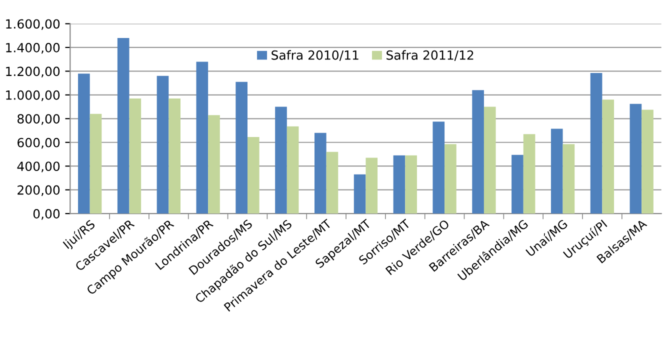 This screenshot has width=668, height=339. Describe the element at coordinates (33, 96) in the screenshot. I see `y-tick-label: 1.000,00` at that location.